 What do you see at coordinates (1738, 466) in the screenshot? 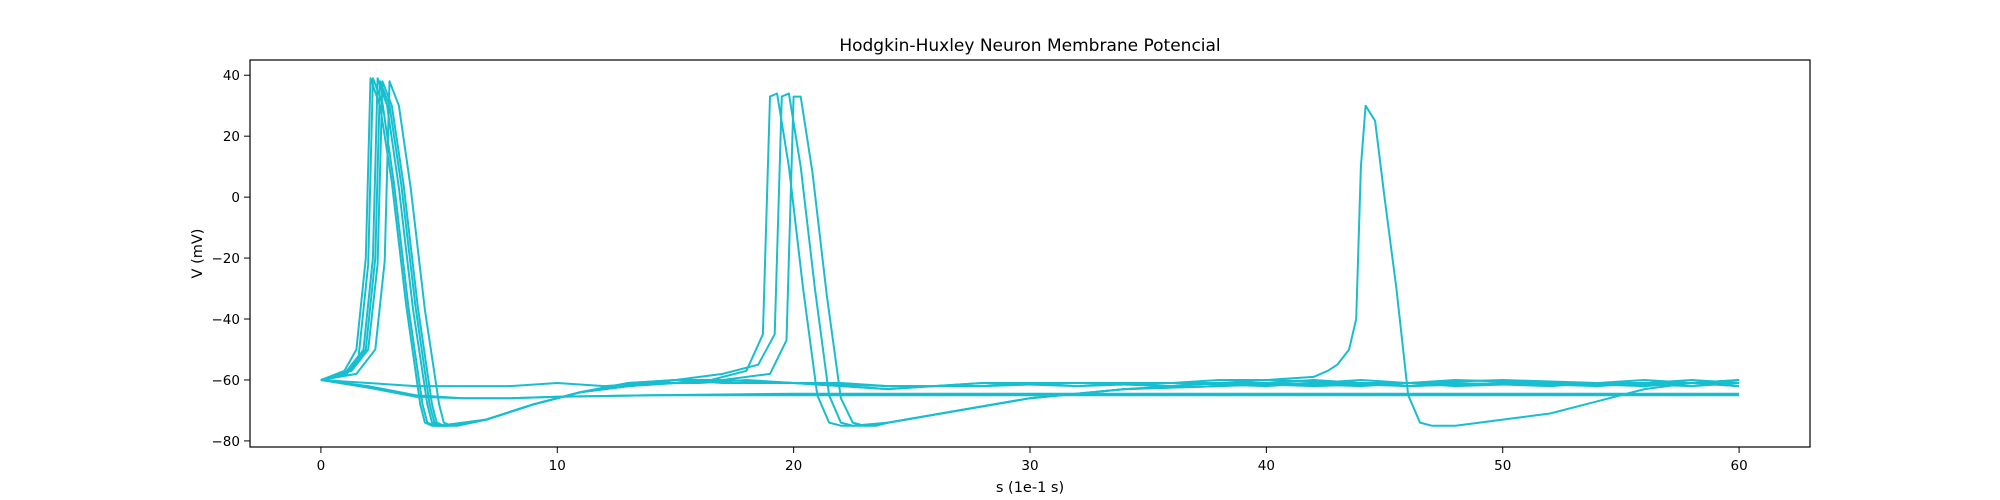
I see `x-tick-label: 60` at bounding box center [1738, 466].